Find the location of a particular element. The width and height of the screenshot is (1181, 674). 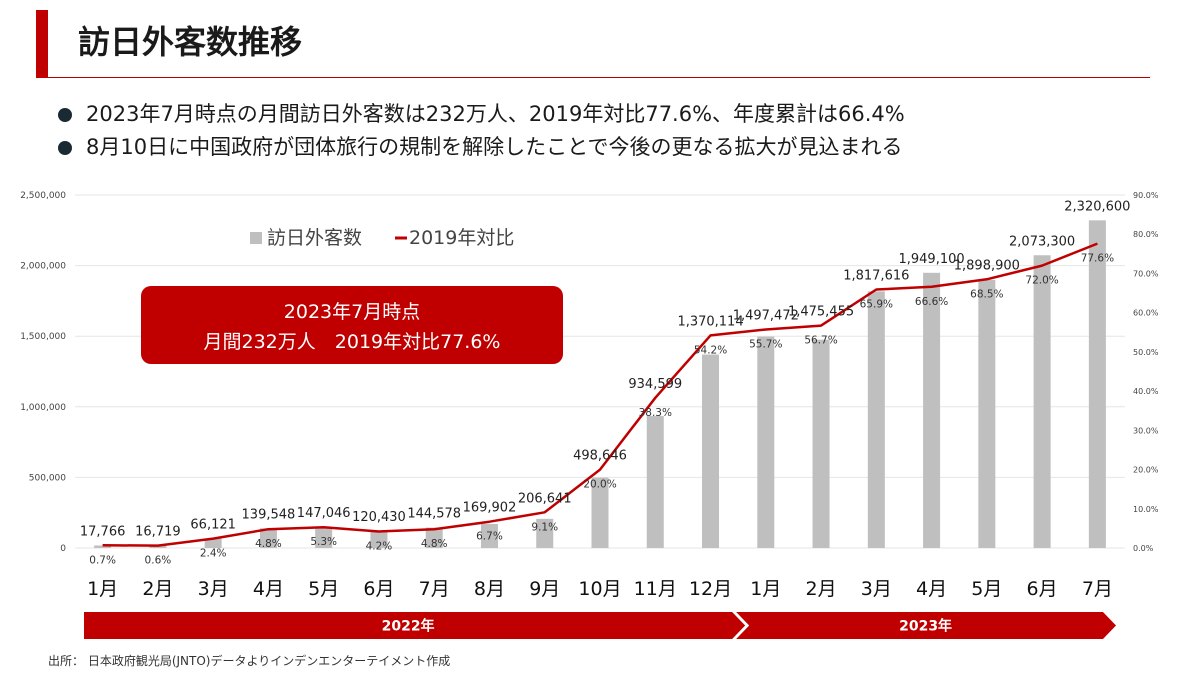

bar-value-label: 17,766 is located at coordinates (103, 531).